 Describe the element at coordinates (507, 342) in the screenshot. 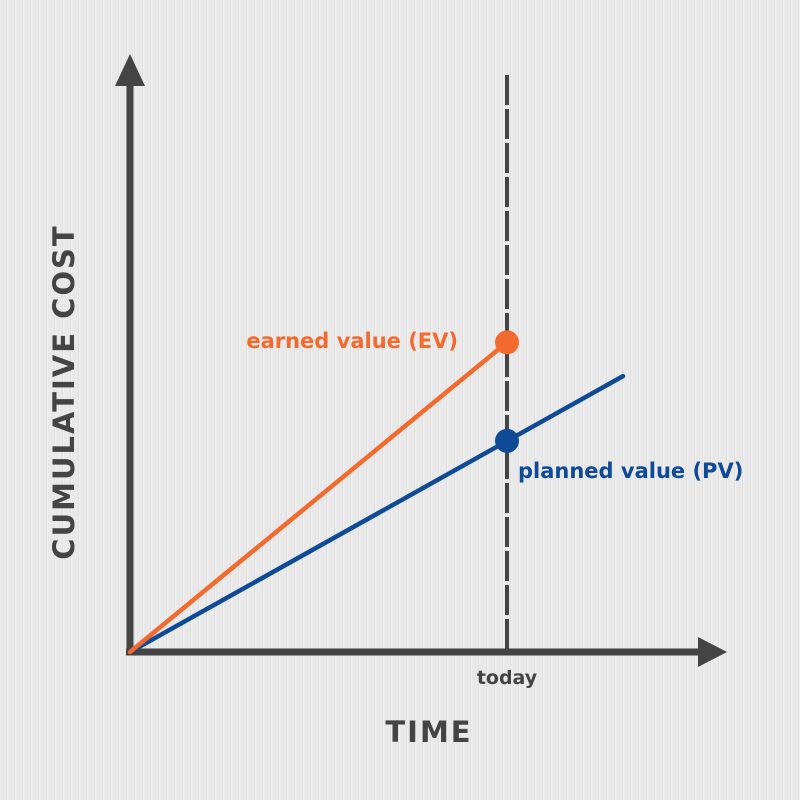

I see `earned-value-point` at that location.